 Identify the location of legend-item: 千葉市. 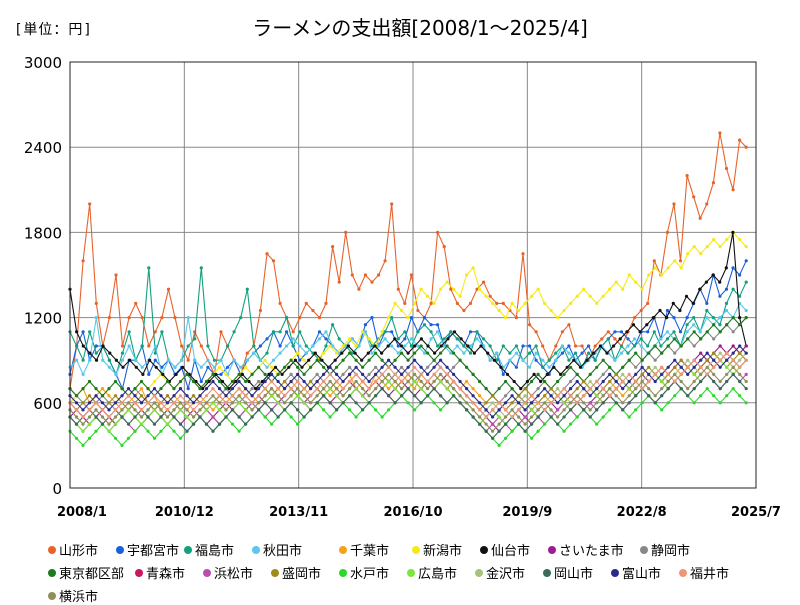
(375, 549).